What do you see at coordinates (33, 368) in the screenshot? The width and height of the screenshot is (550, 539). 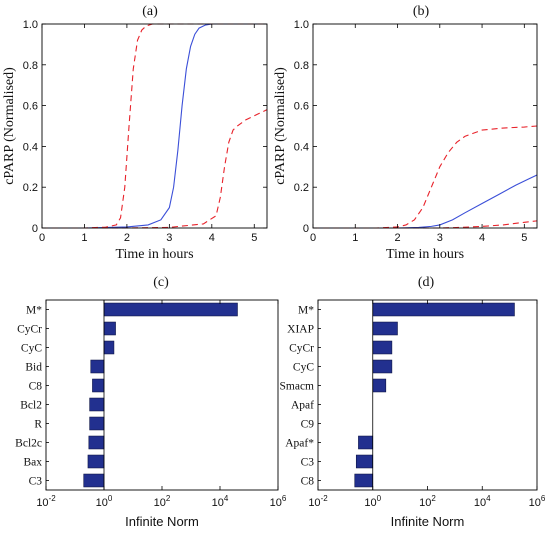 I see `category-label: Bid` at bounding box center [33, 368].